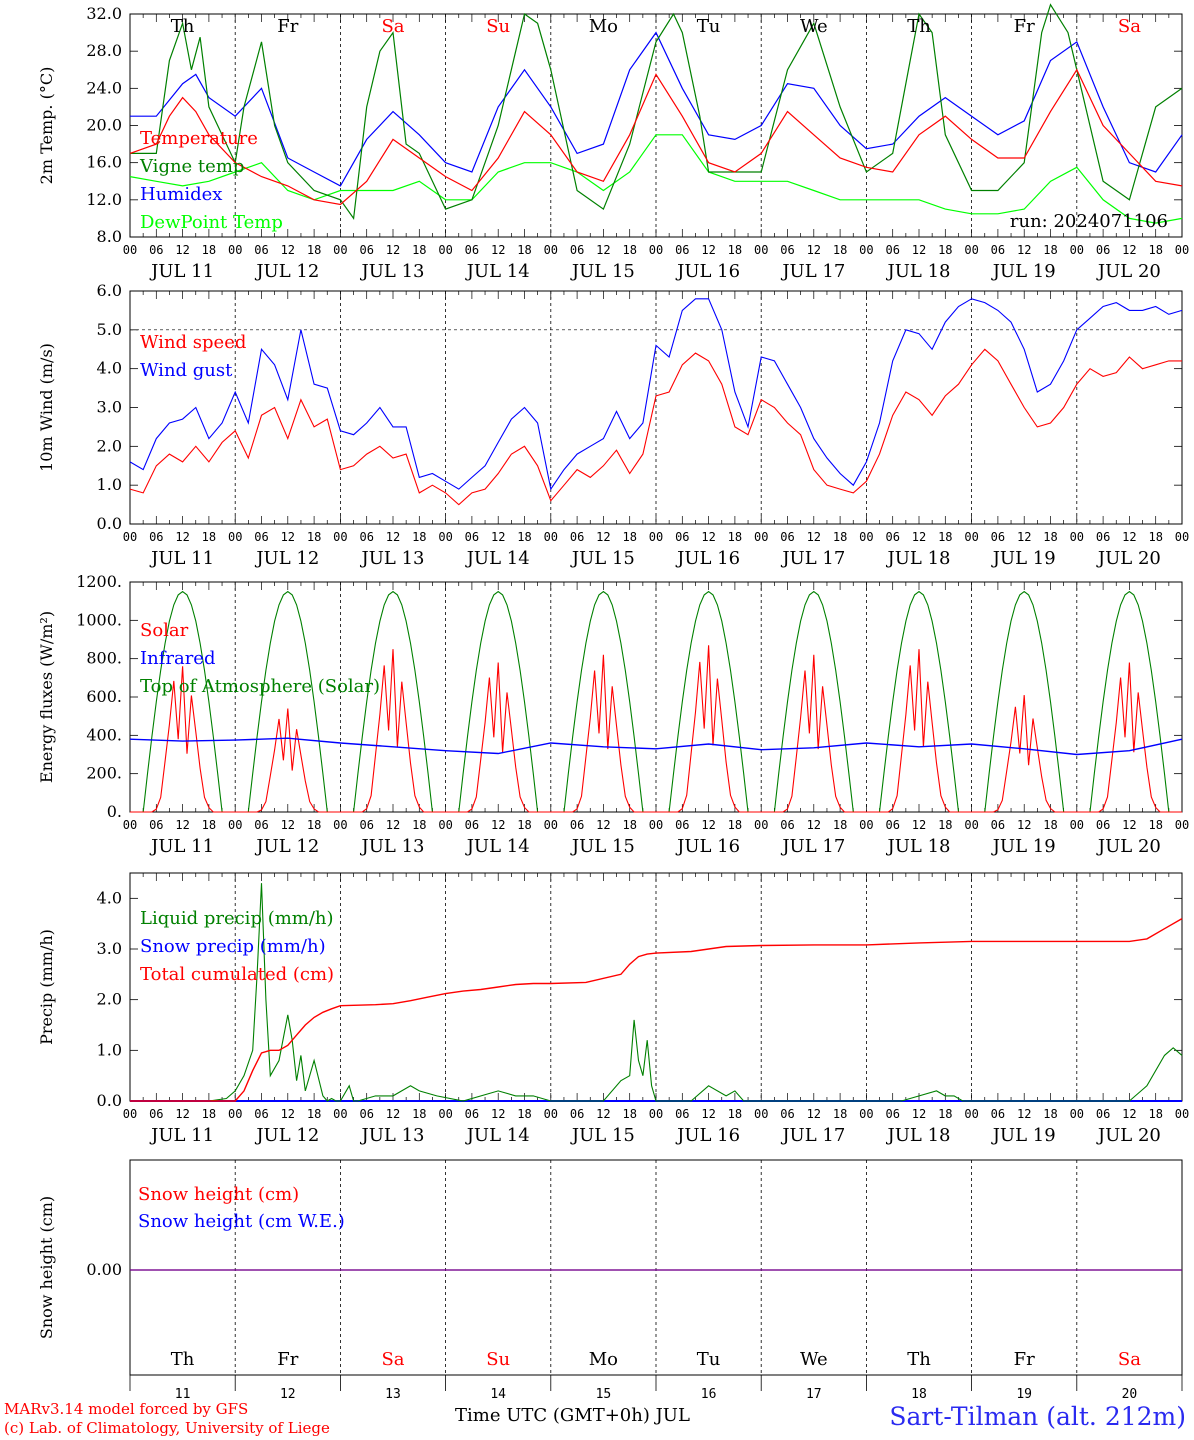 The image size is (1194, 1440). What do you see at coordinates (181, 1135) in the screenshot?
I see `x-date-label: JUL 11` at bounding box center [181, 1135].